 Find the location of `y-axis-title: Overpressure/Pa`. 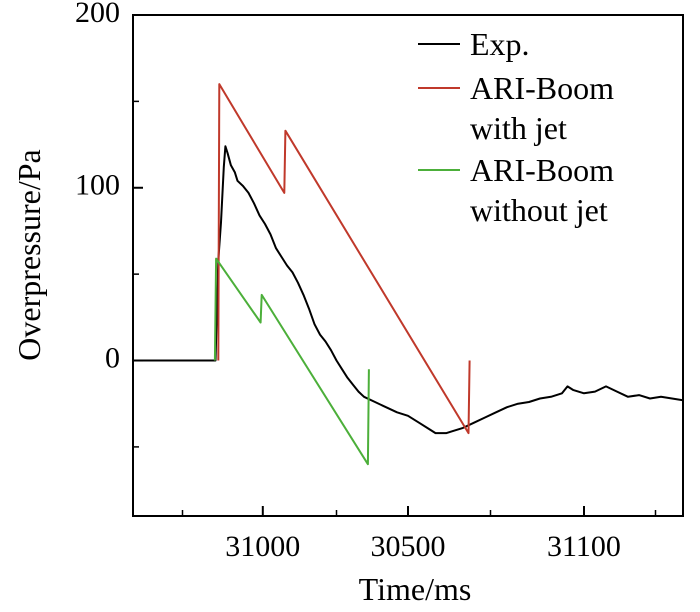

y-axis-title: Overpressure/Pa is located at coordinates (29, 254).